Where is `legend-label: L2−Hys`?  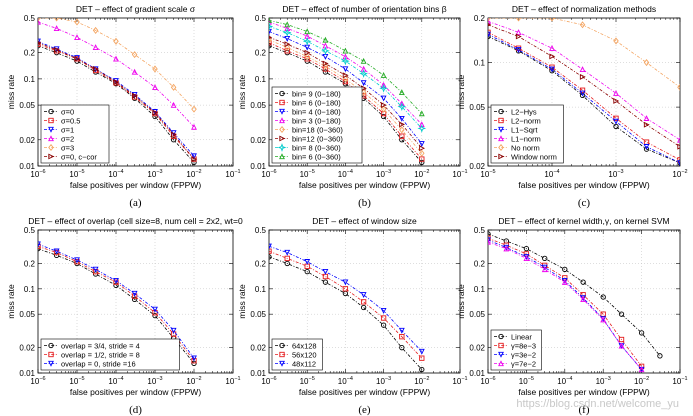 legend-label: L2−Hys is located at coordinates (524, 112).